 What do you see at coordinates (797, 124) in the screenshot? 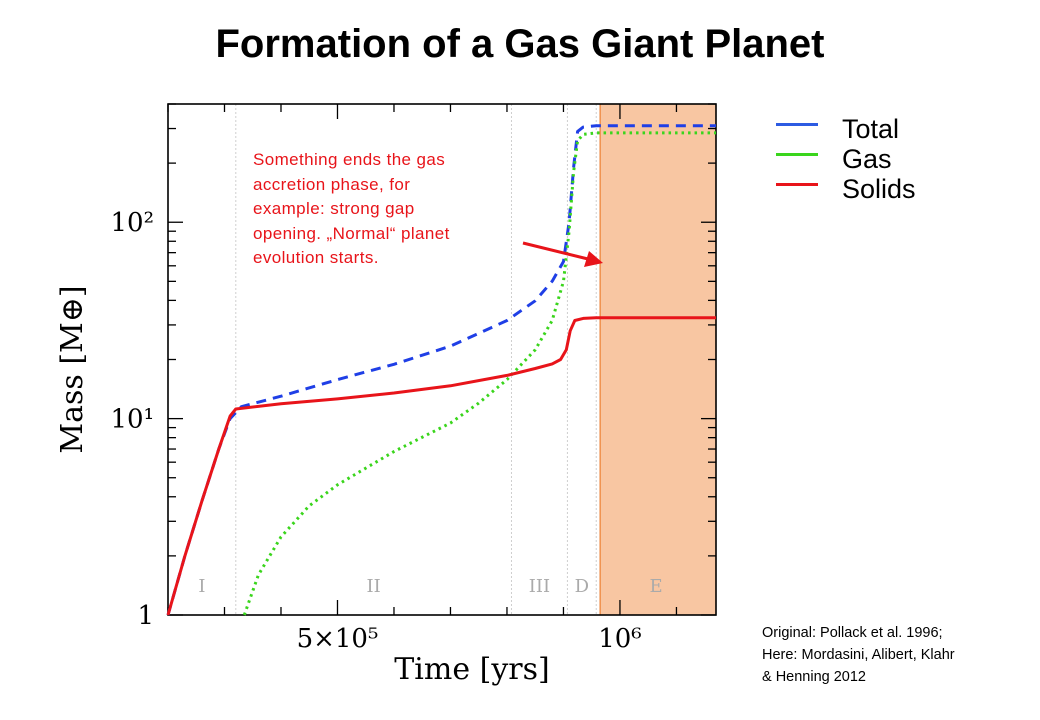
I see `legend-swatch-total` at bounding box center [797, 124].